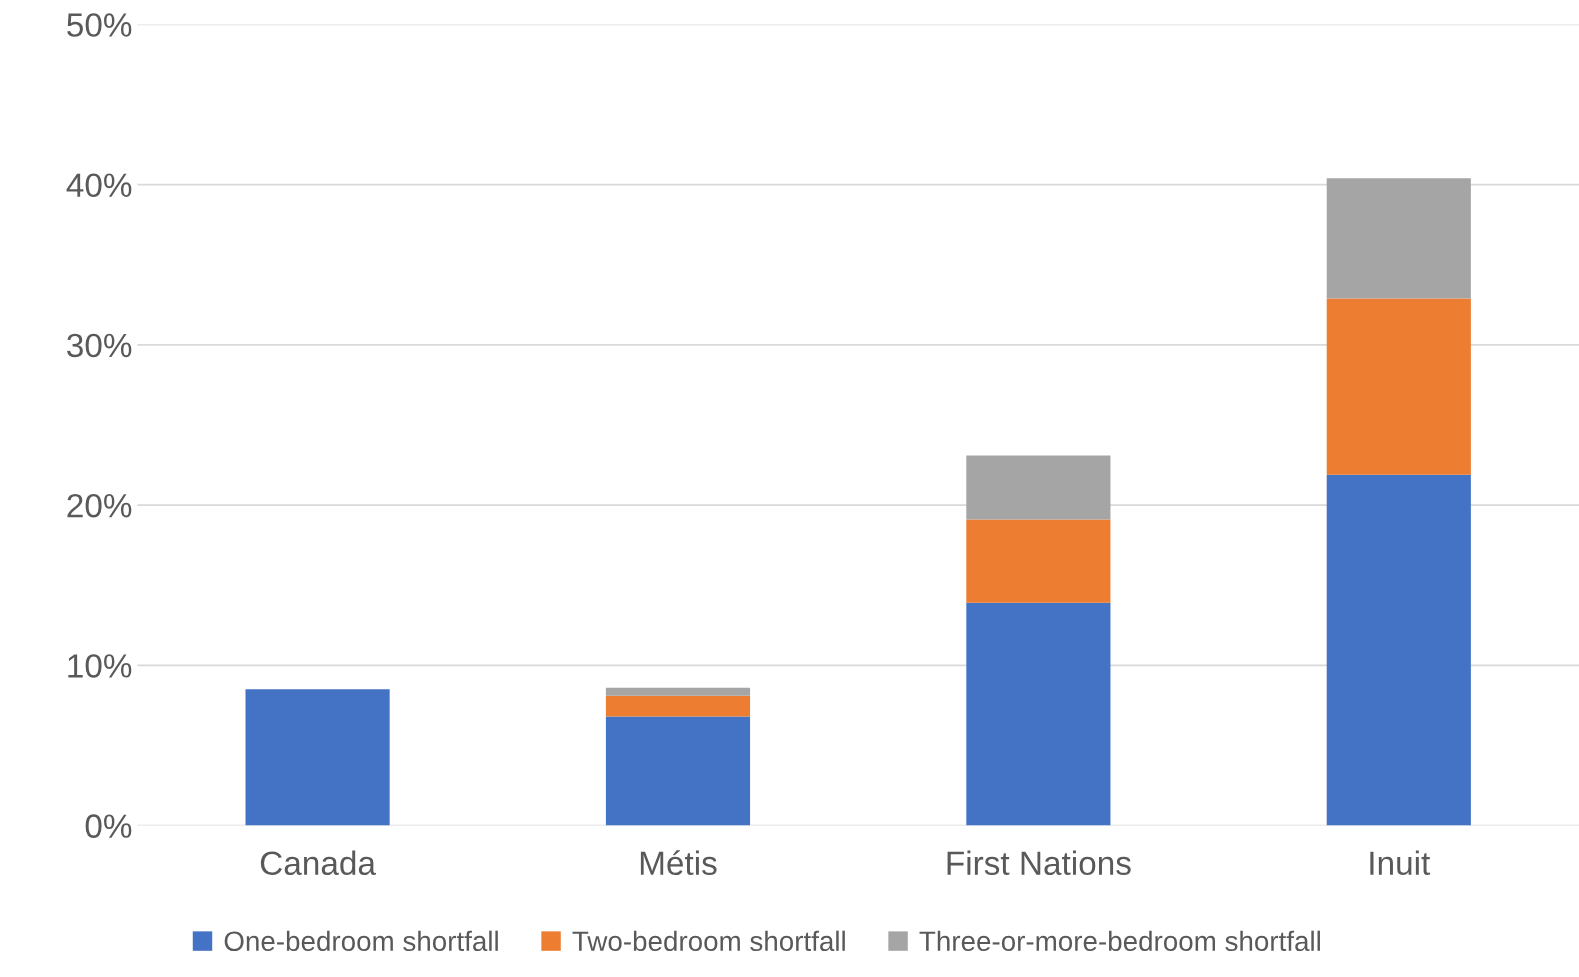 The width and height of the screenshot is (1579, 977). What do you see at coordinates (99, 185) in the screenshot?
I see `y-tick-label: 40%` at bounding box center [99, 185].